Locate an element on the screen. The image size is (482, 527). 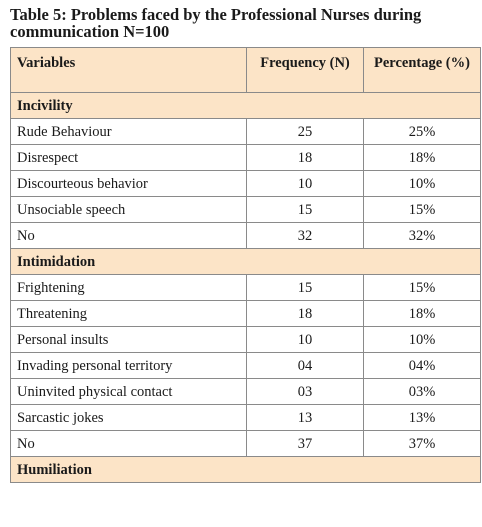
header-frequency: Frequency (N) is located at coordinates (305, 70).